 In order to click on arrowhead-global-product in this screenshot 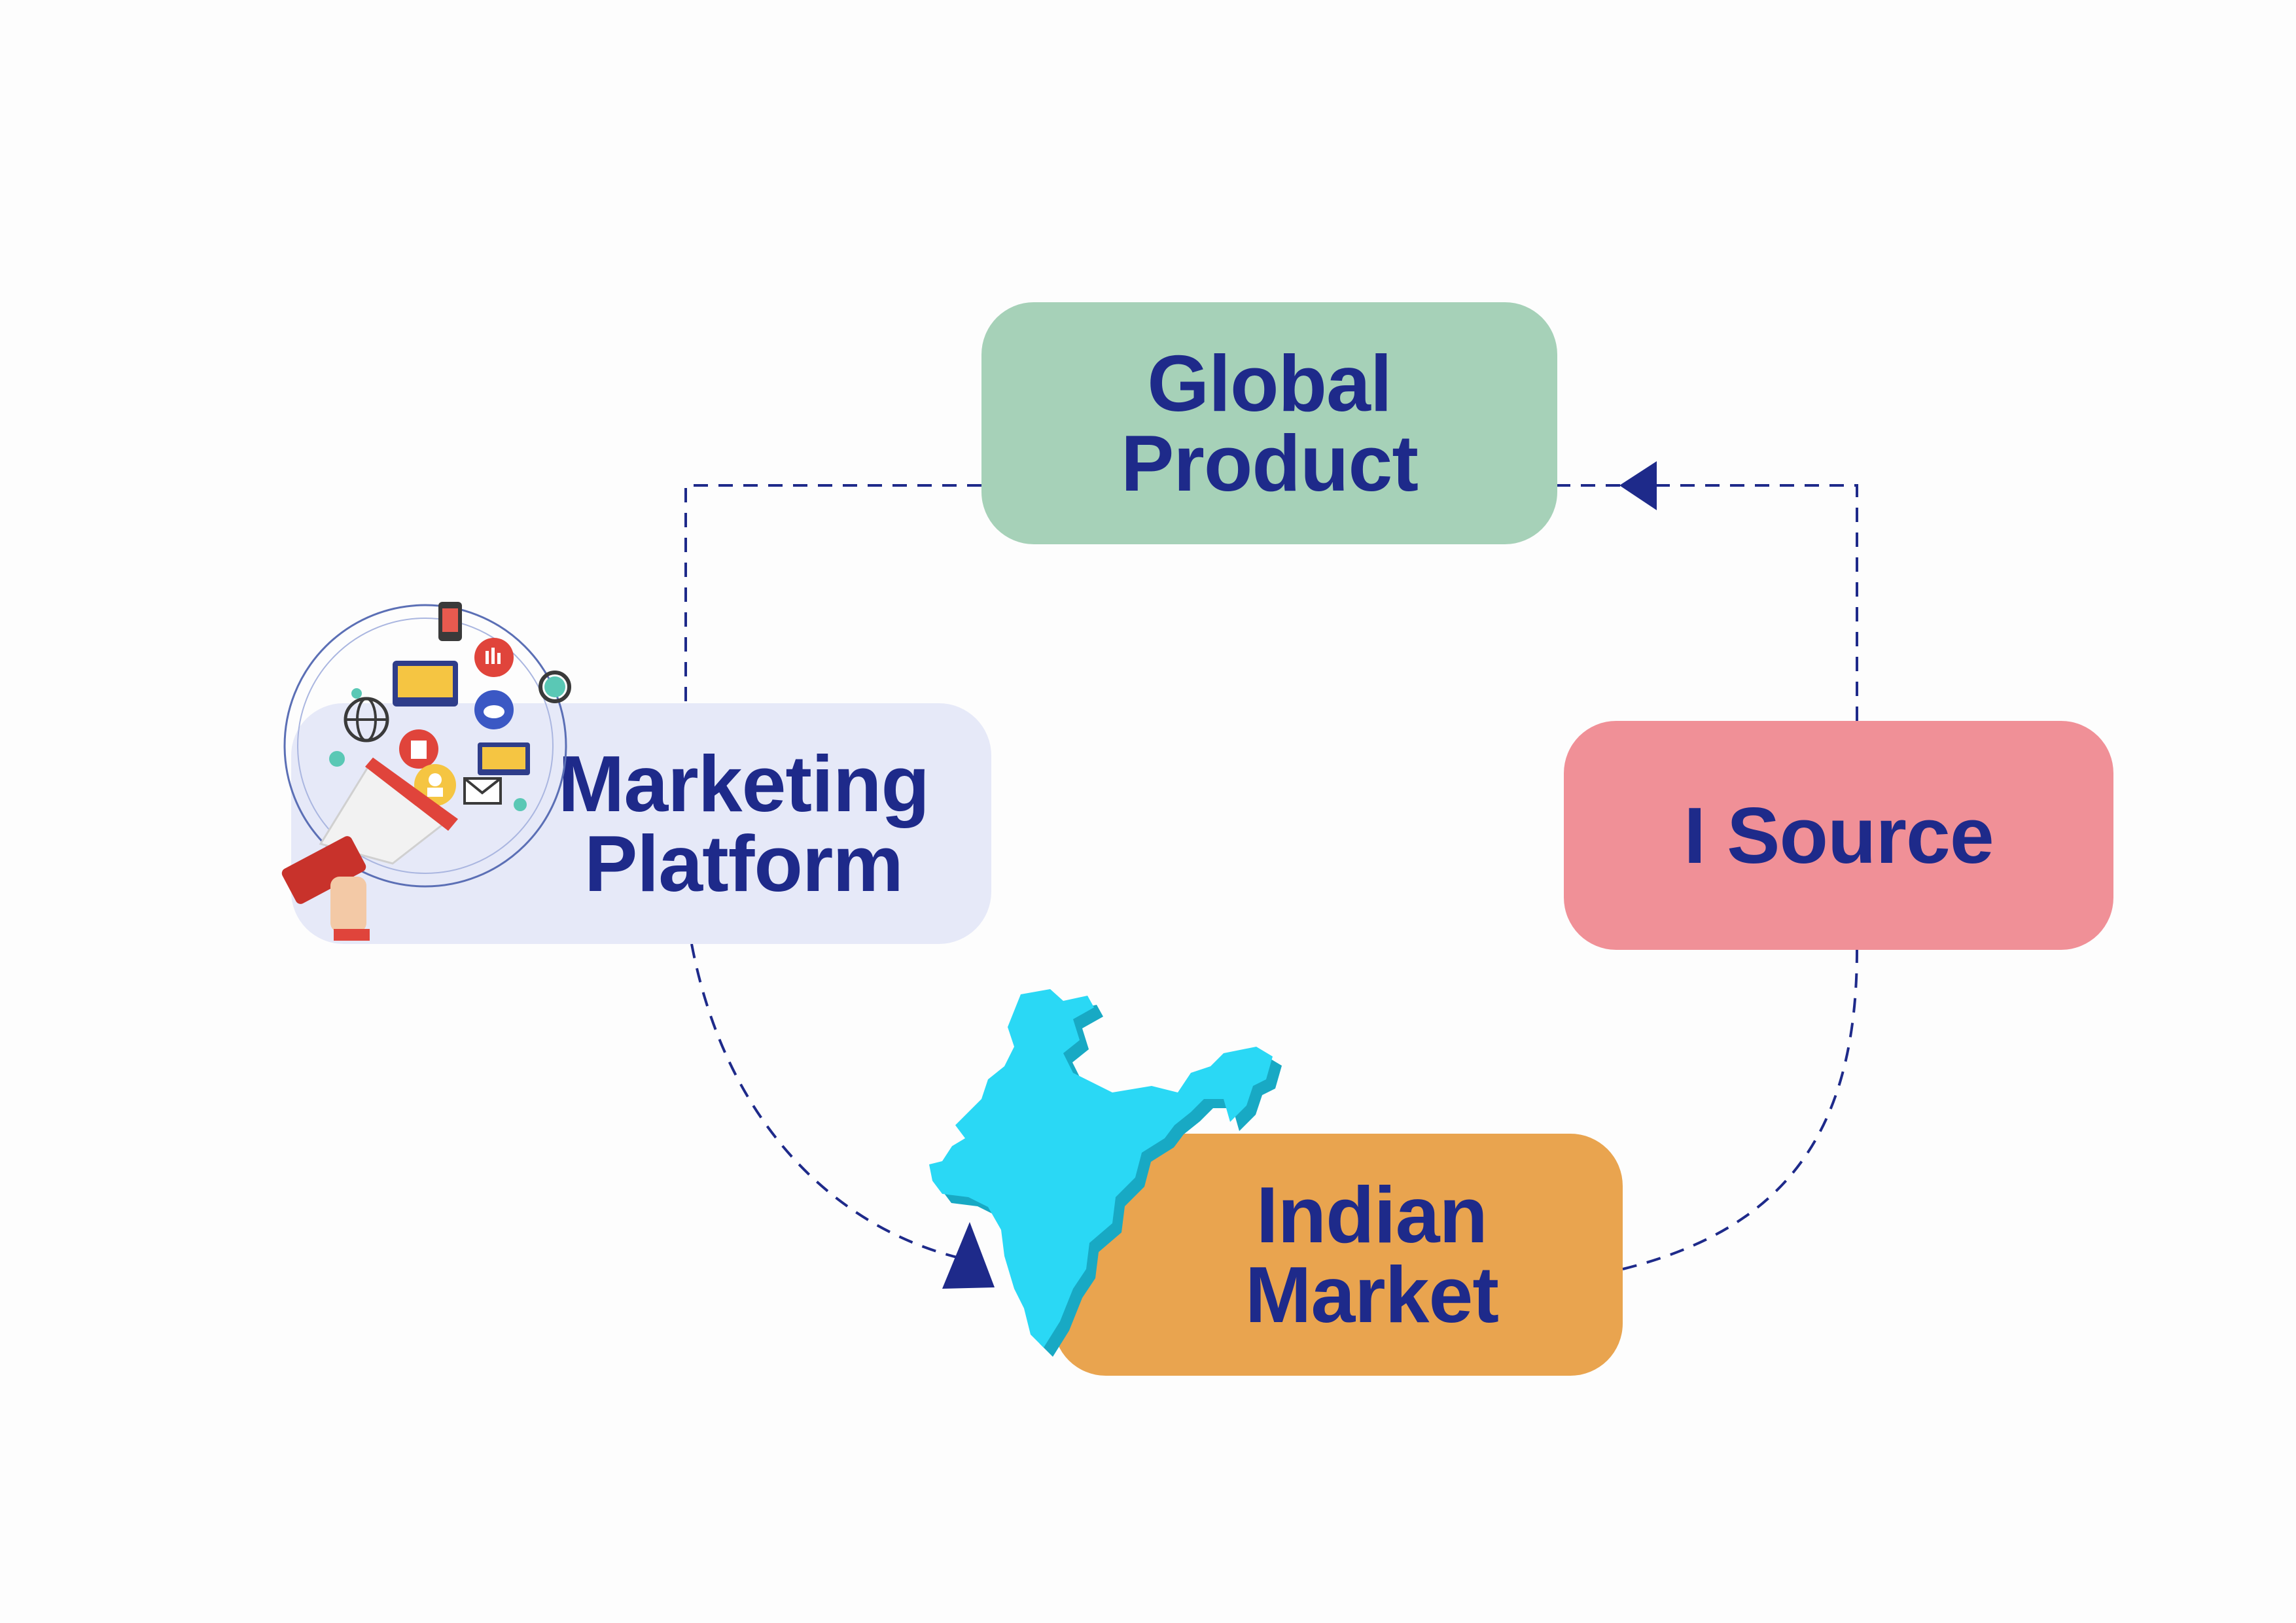, I will do `click(1638, 485)`.